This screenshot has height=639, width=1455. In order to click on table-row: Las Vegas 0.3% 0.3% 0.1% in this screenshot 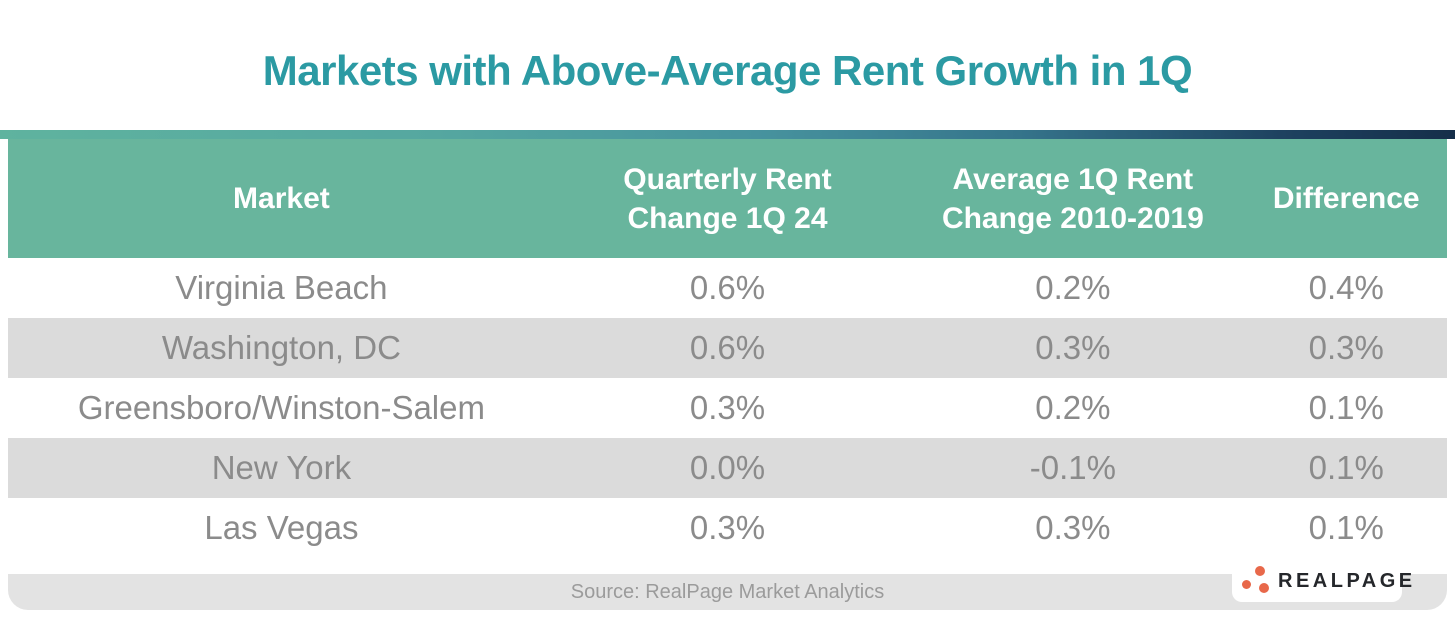, I will do `click(727, 528)`.